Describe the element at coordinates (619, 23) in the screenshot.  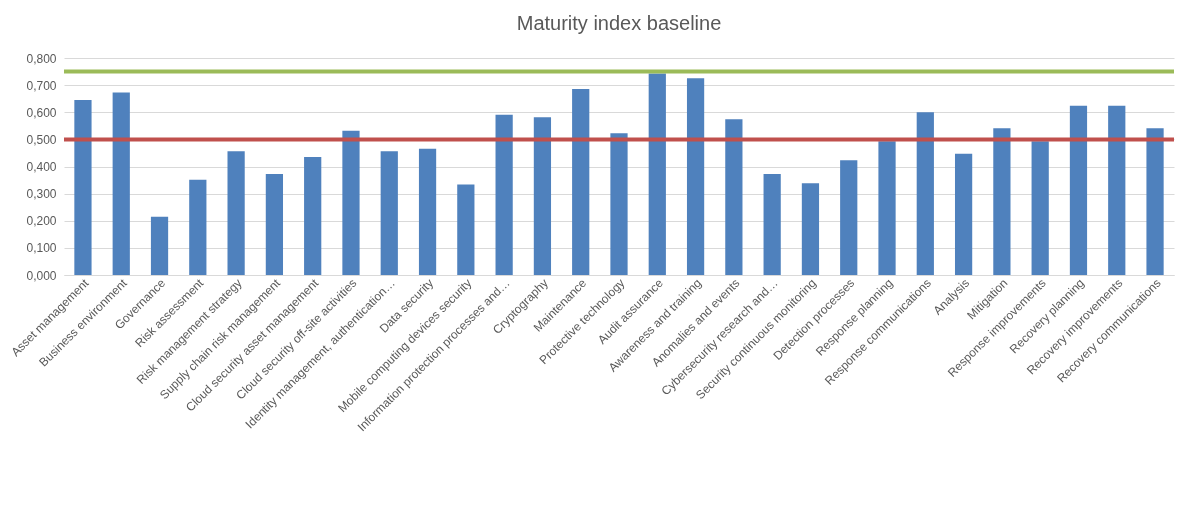
I see `chart-title: Maturity index baseline` at that location.